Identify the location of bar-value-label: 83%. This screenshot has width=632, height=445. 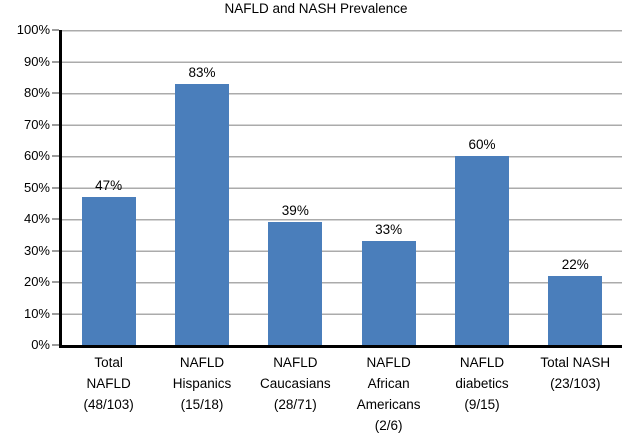
(202, 72).